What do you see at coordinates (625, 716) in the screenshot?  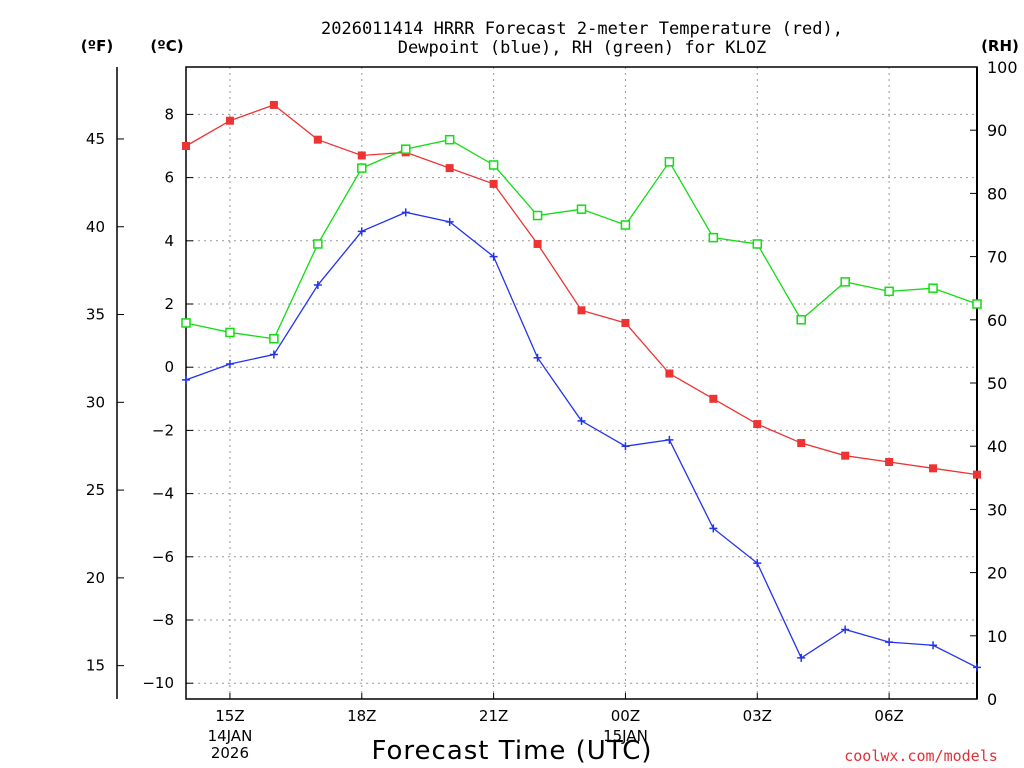 I see `x-tick-label: 00Z` at bounding box center [625, 716].